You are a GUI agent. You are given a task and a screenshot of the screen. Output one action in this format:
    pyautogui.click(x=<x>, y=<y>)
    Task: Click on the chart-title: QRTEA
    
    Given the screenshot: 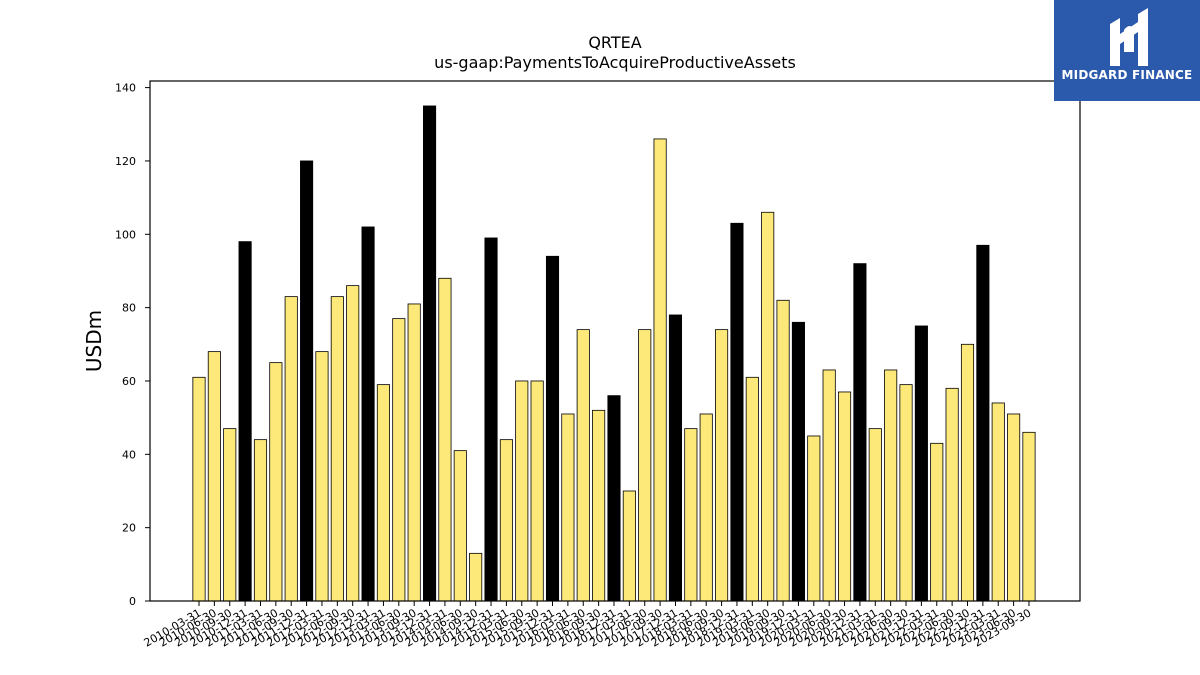 What is the action you would take?
    pyautogui.click(x=615, y=42)
    